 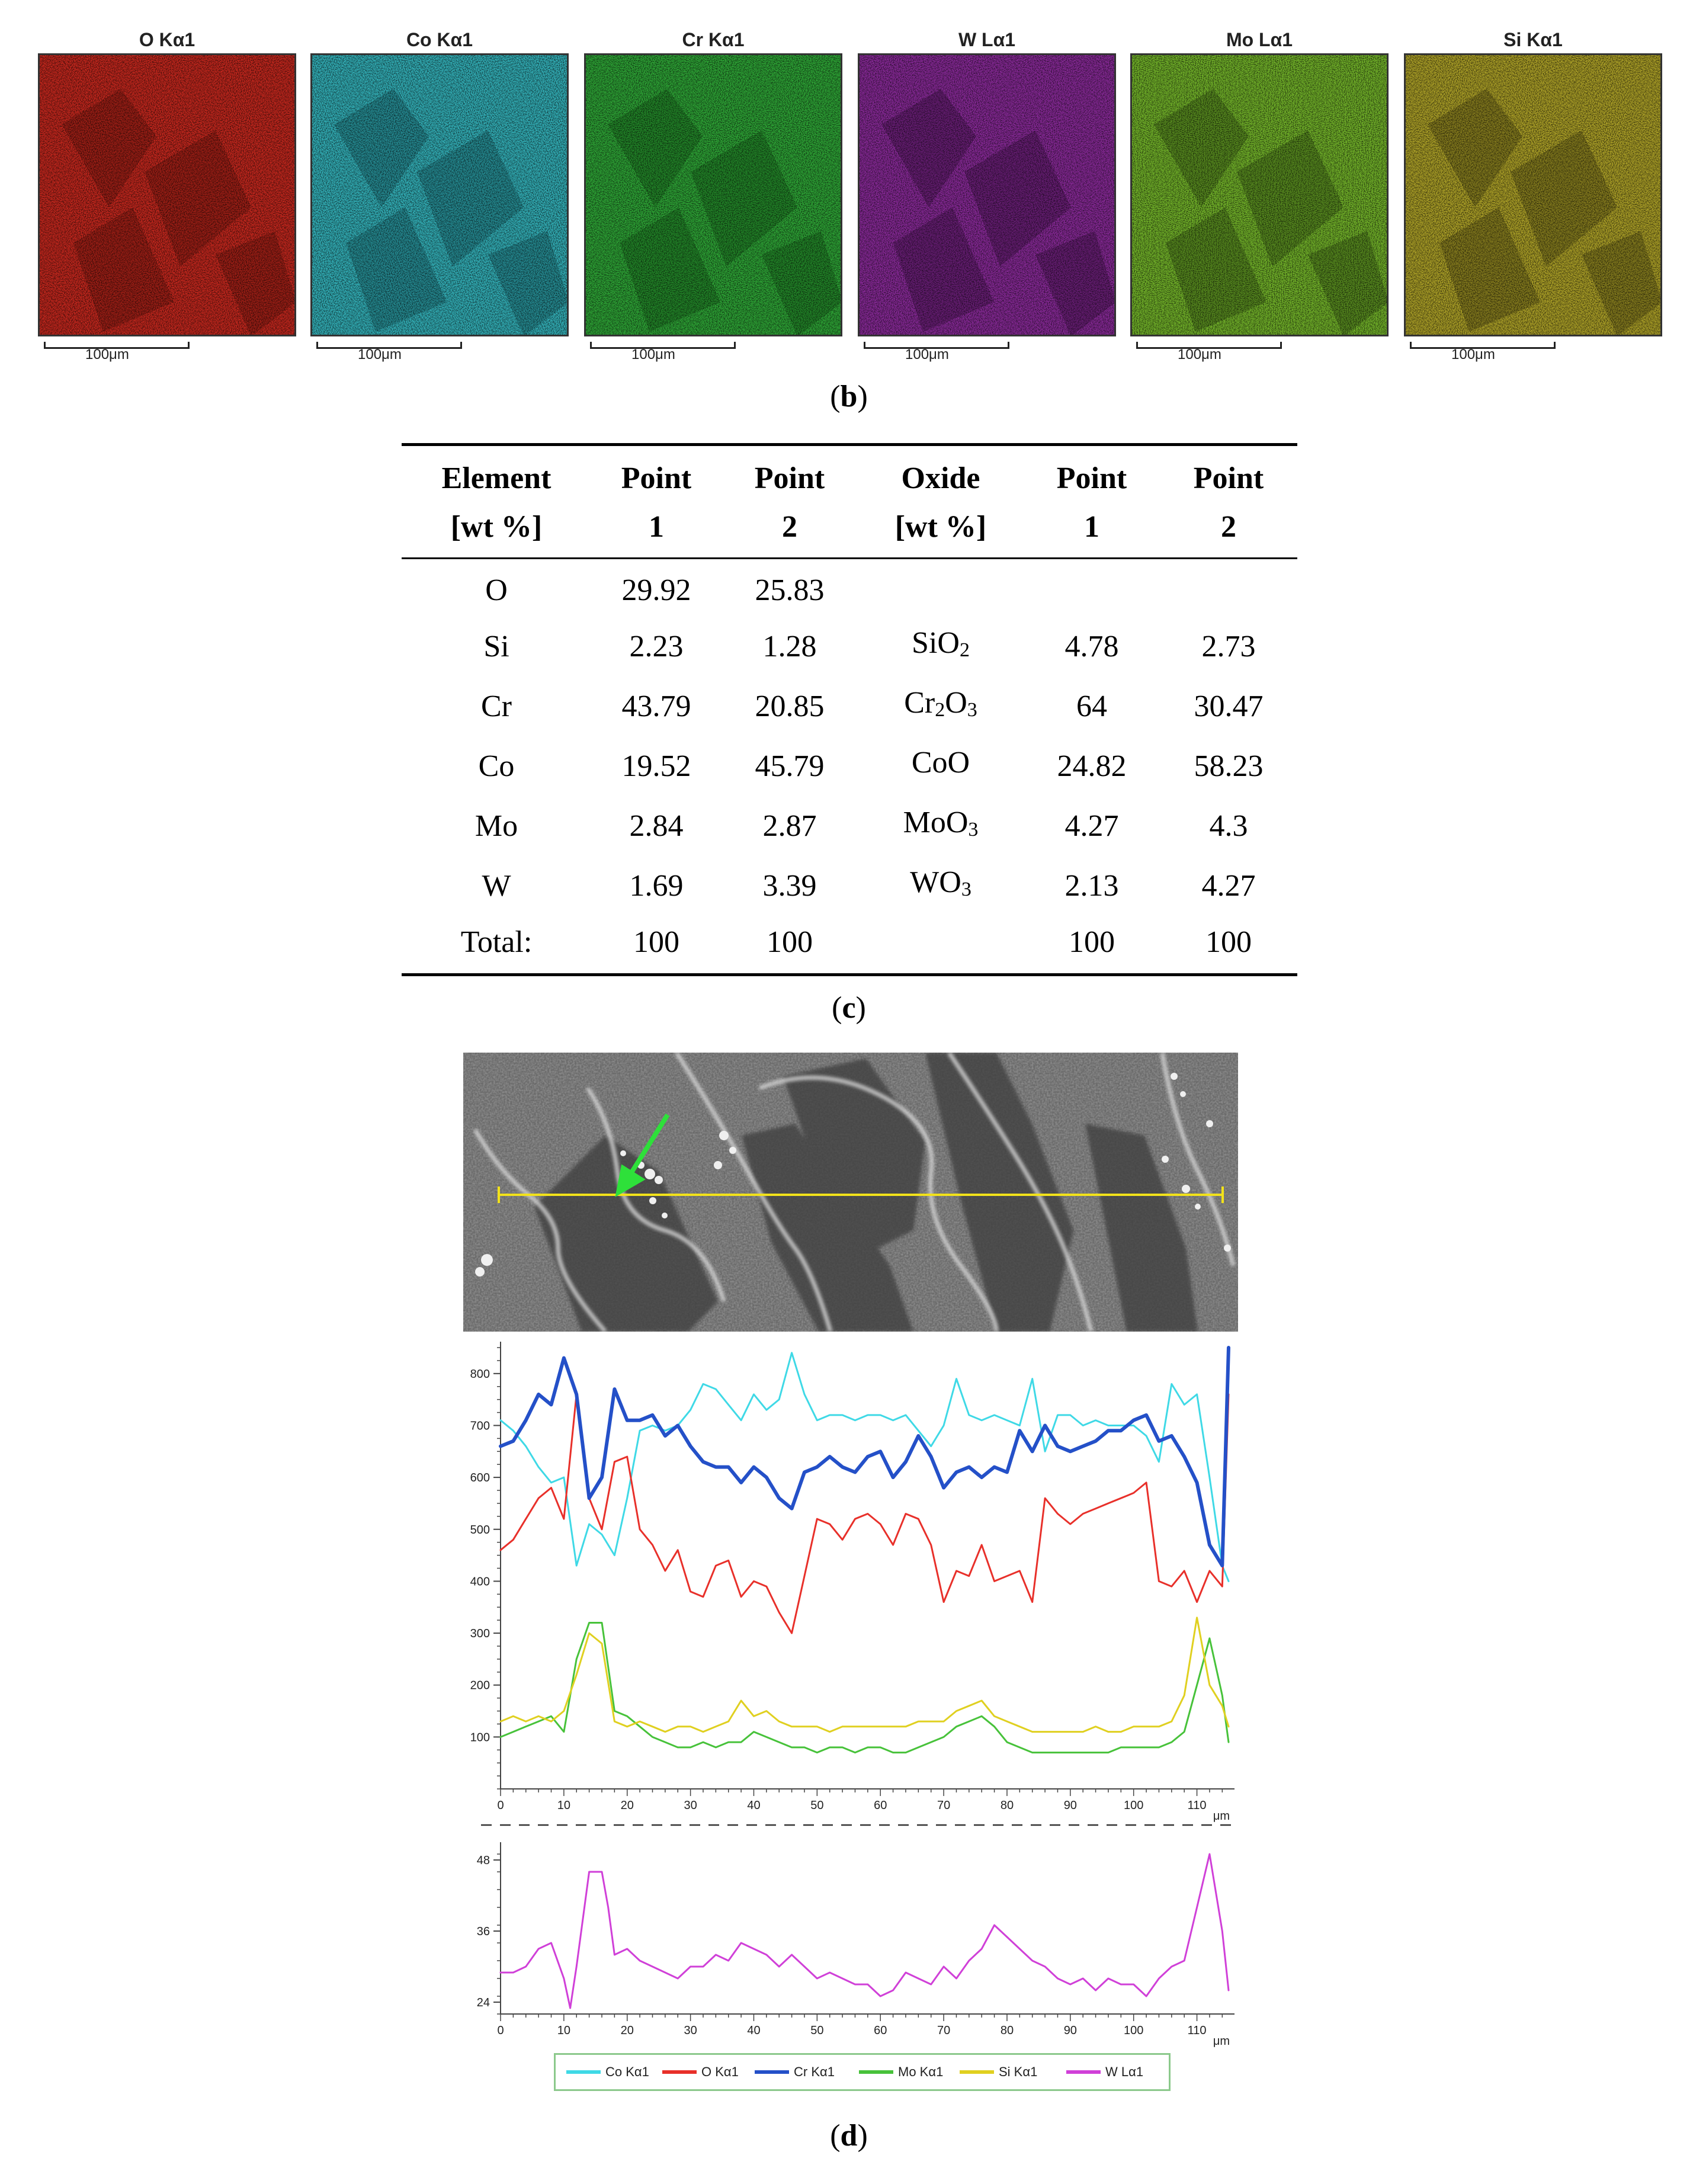 What do you see at coordinates (1229, 706) in the screenshot?
I see `oxide-point2-cell: 30.47` at bounding box center [1229, 706].